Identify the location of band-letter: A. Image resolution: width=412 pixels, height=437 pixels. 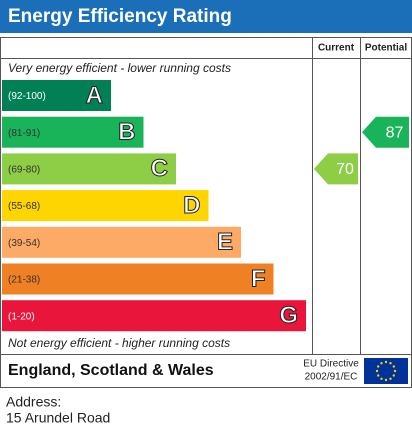
(94, 95).